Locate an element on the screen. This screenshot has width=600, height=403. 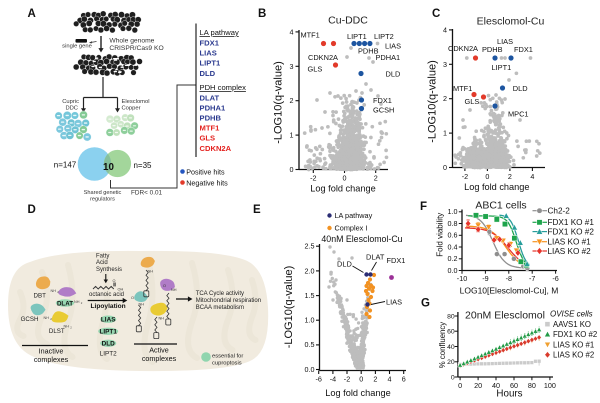
svg-text: % confluency is located at coordinates (442, 345).